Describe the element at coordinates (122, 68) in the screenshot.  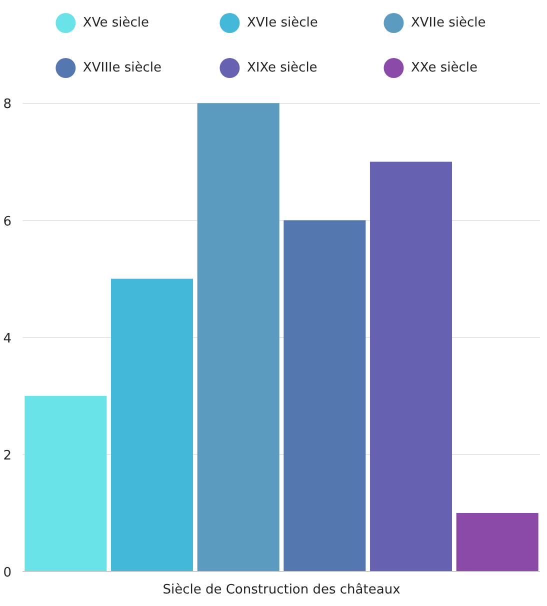
I see `legend-label: XVIIIe siècle` at that location.